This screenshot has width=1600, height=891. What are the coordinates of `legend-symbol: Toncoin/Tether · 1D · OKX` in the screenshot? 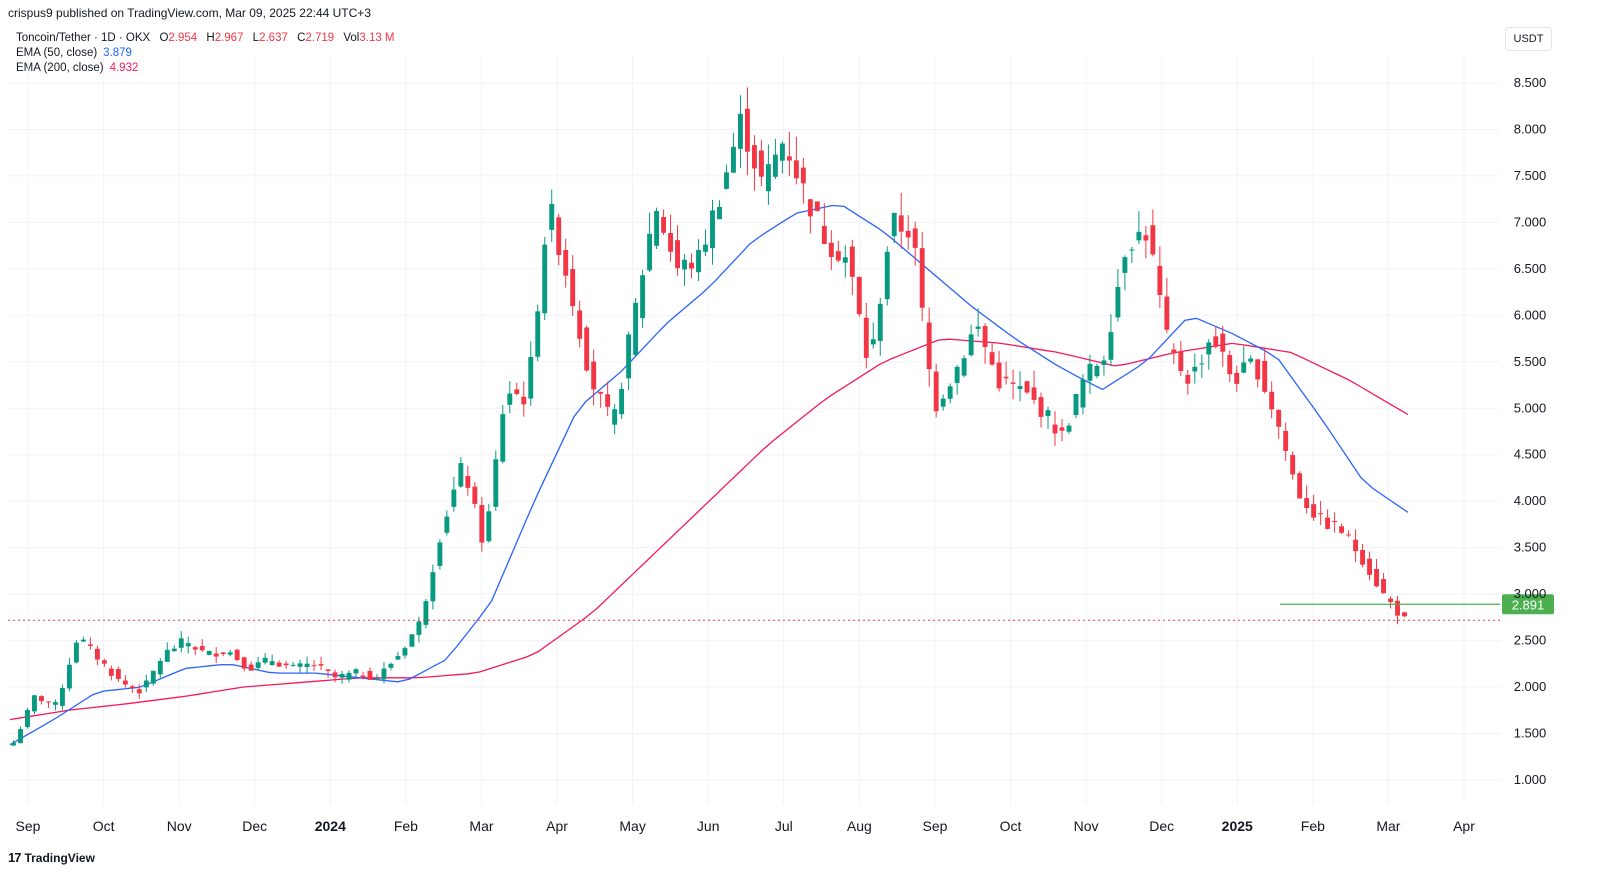 It's located at (83, 38).